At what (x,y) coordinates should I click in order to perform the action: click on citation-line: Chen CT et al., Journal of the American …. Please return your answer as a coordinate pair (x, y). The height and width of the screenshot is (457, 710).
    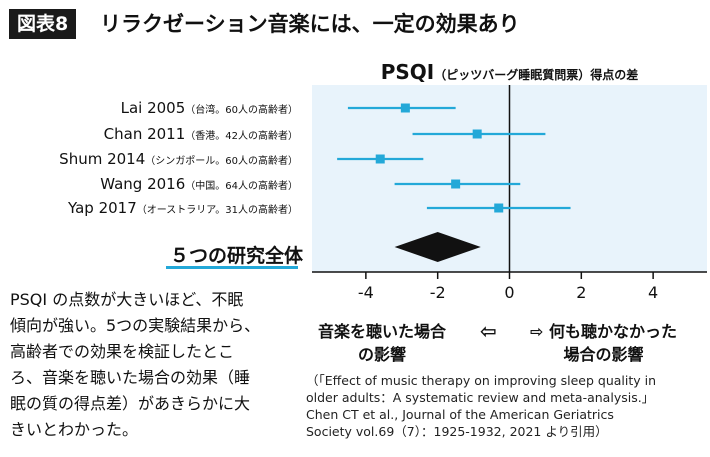
    Looking at the image, I should click on (460, 414).